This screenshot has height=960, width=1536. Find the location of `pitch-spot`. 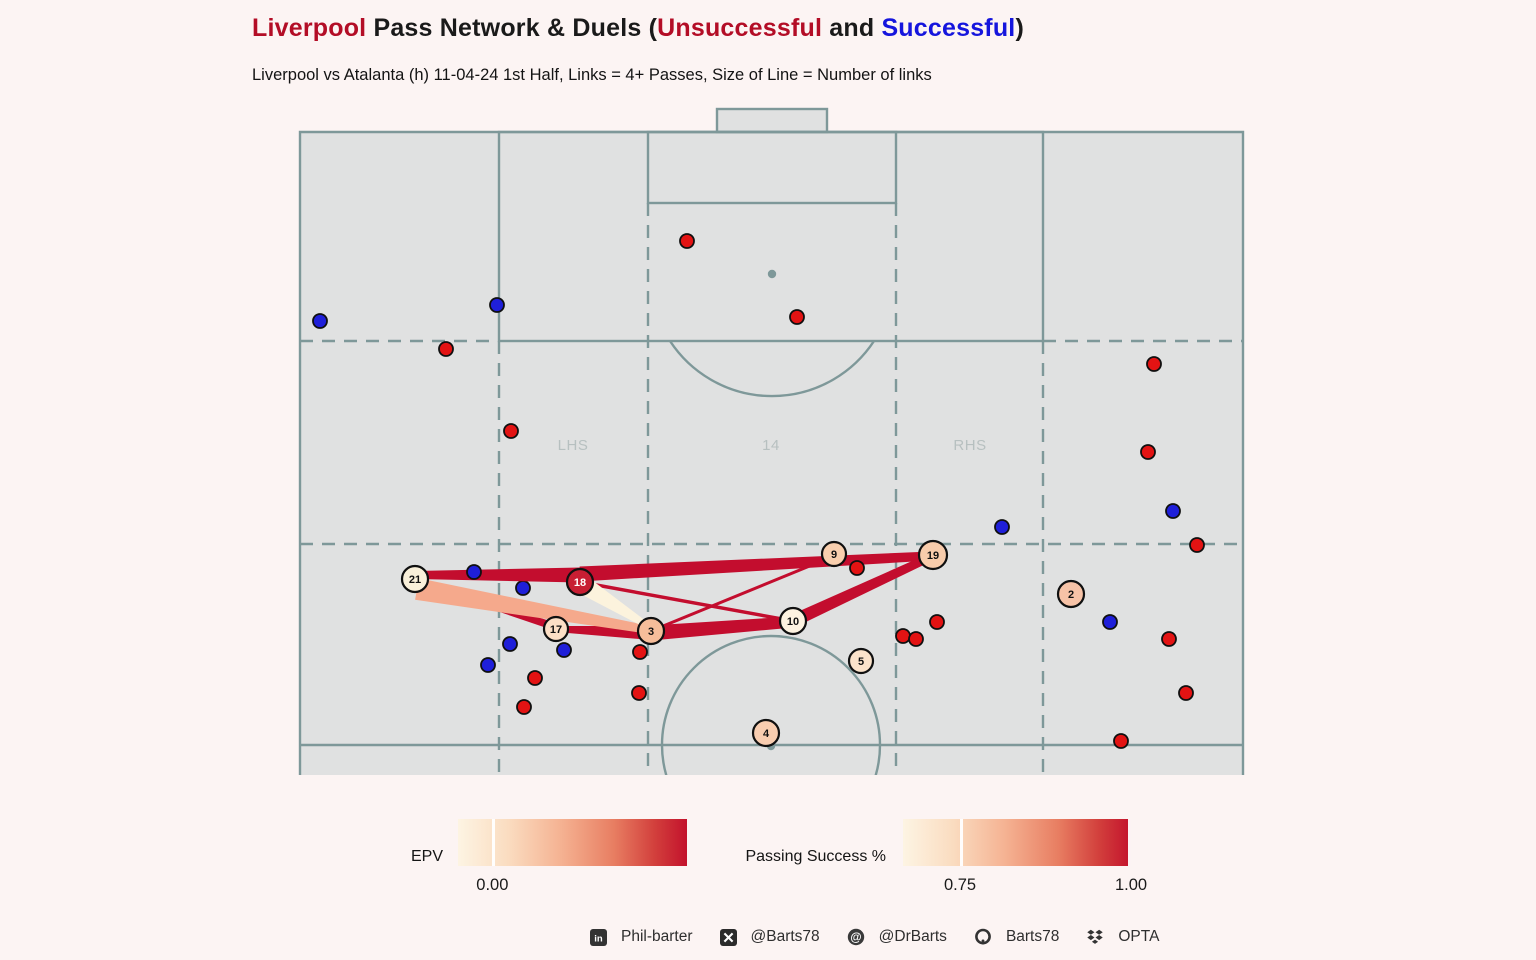

pitch-spot is located at coordinates (772, 274).